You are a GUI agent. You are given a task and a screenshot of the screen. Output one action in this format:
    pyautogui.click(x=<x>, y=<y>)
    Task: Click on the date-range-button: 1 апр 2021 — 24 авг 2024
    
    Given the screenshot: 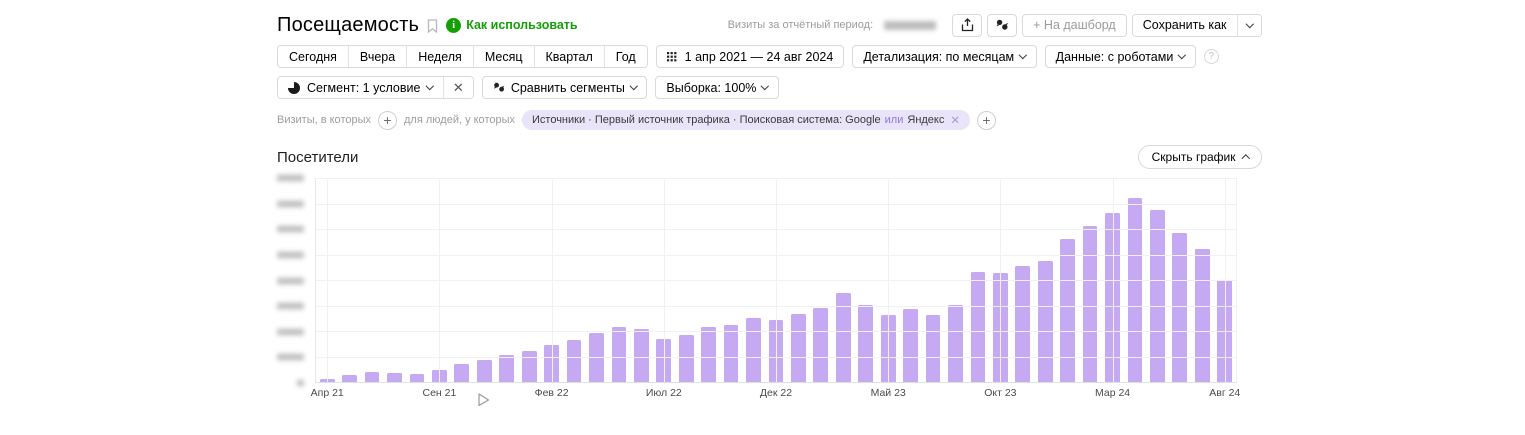 What is the action you would take?
    pyautogui.click(x=750, y=56)
    